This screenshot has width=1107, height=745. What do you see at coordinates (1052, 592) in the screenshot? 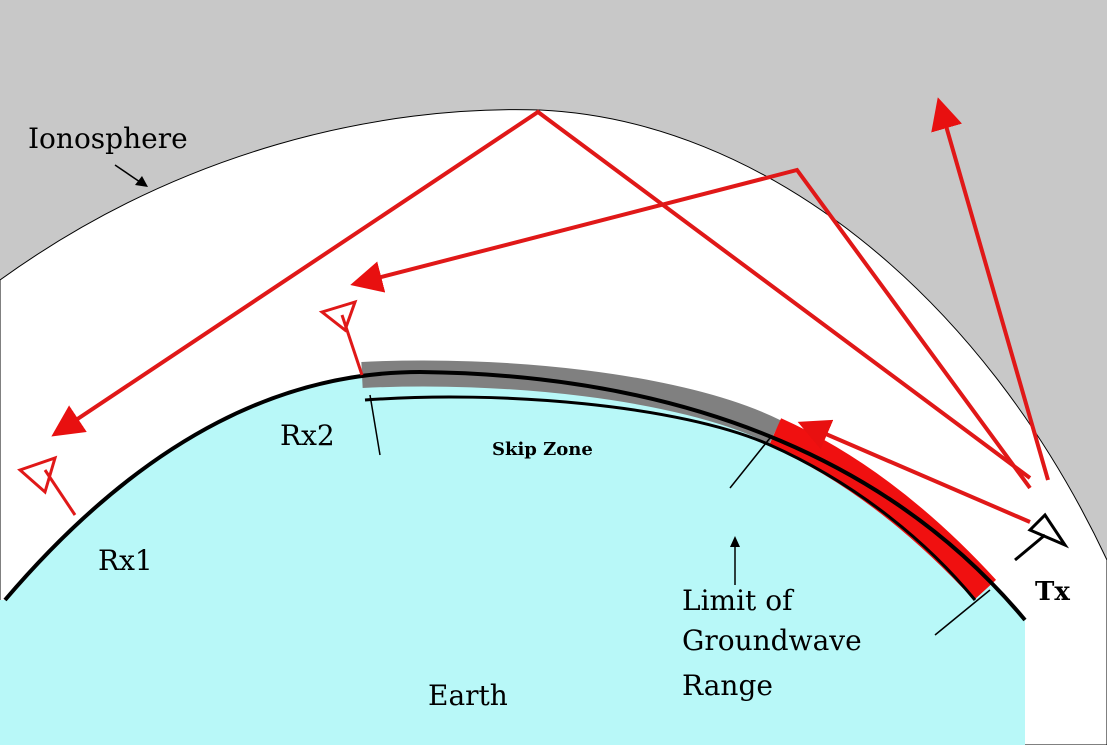
I see `label: Tx` at bounding box center [1052, 592].